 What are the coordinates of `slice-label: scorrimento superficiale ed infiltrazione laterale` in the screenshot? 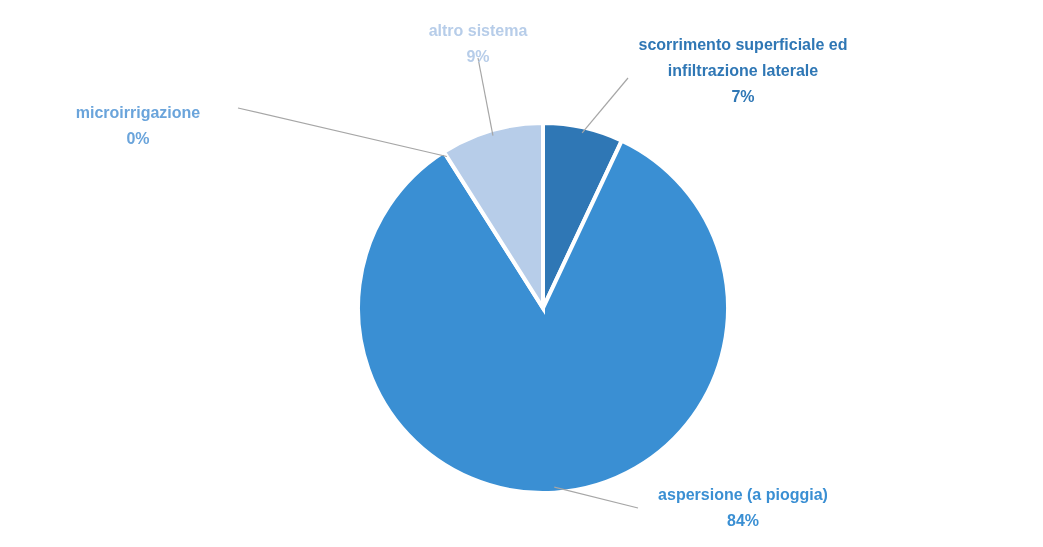 It's located at (743, 57).